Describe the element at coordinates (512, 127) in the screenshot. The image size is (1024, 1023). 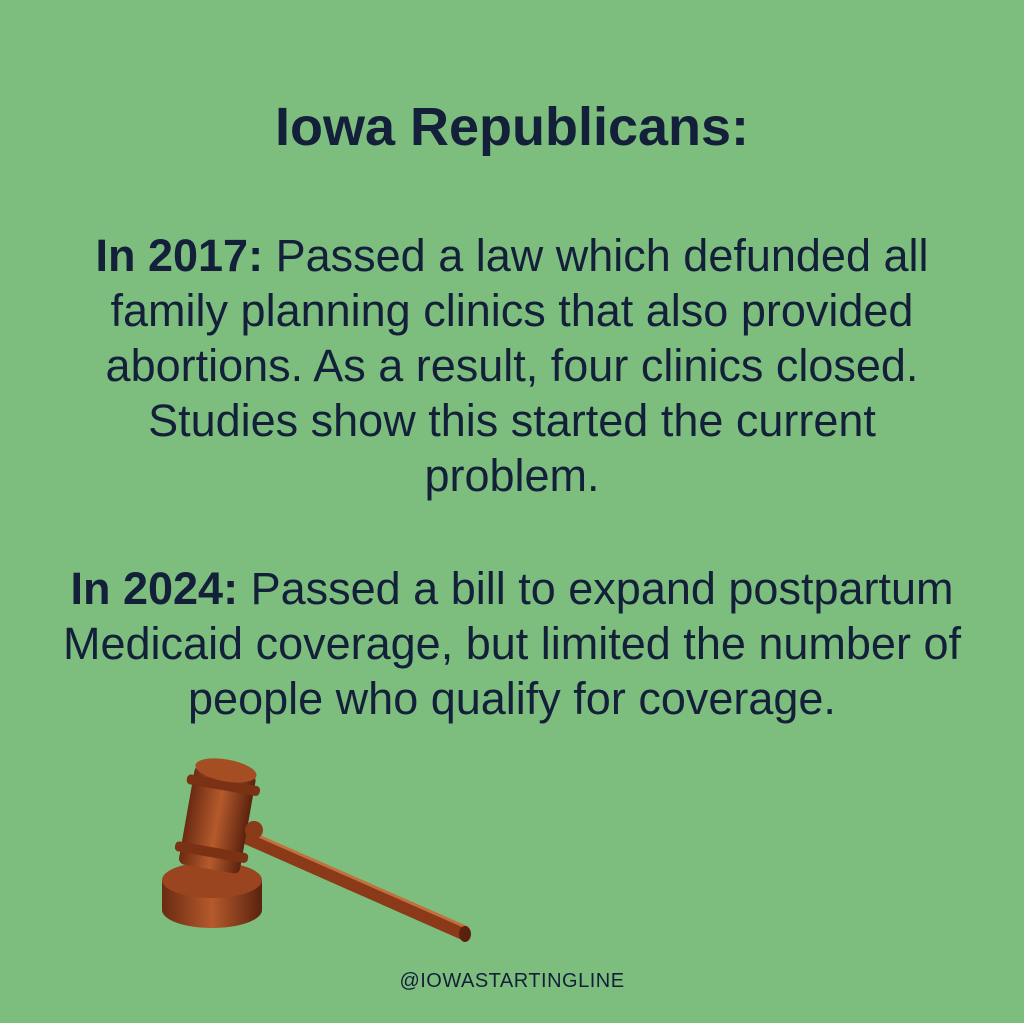
I see `title: Iowa Republicans:` at that location.